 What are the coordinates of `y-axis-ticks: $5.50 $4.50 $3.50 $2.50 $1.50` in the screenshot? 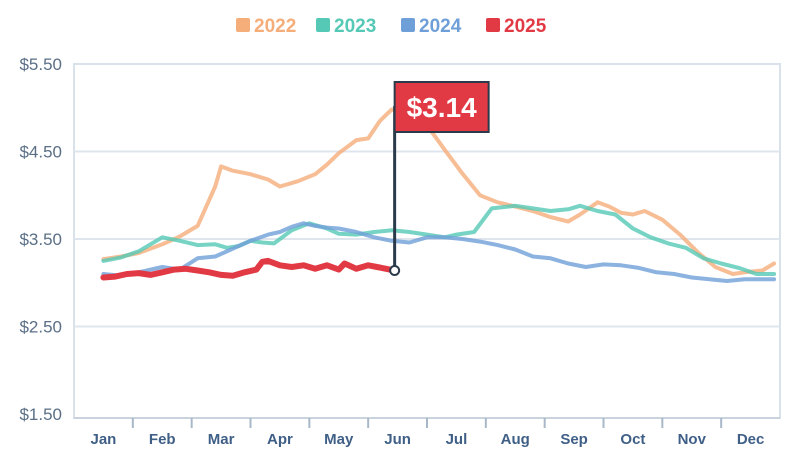 It's located at (40, 239).